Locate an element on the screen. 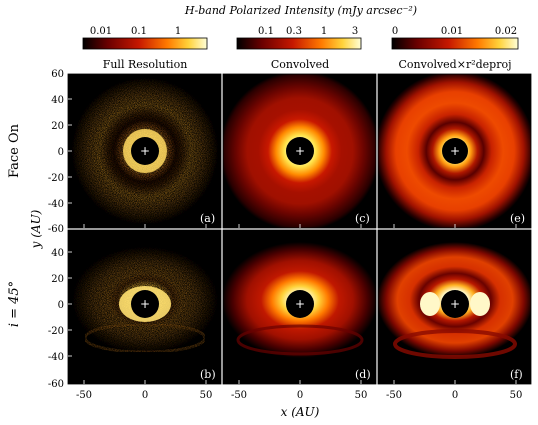 This screenshot has width=538, height=425. panel-label-a: (a) is located at coordinates (207, 218).